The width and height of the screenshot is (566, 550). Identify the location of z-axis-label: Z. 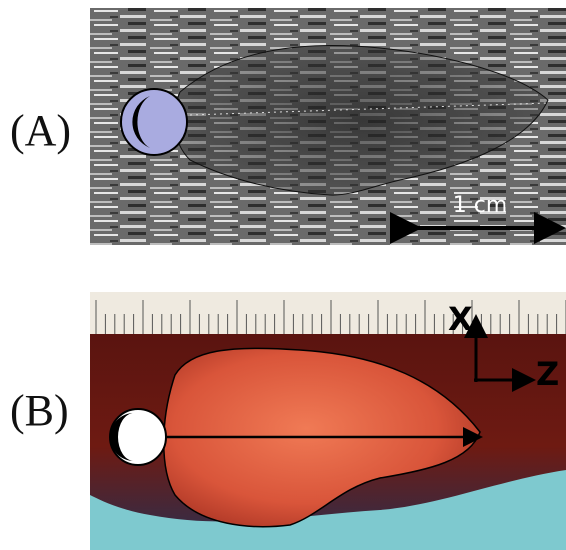
(547, 374).